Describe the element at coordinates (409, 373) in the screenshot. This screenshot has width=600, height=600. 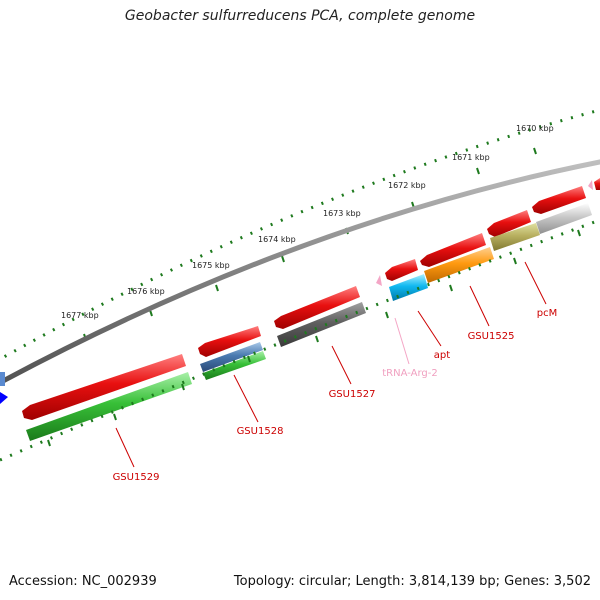
I see `label-tRNA-Arg-2: tRNA-Arg-2` at that location.